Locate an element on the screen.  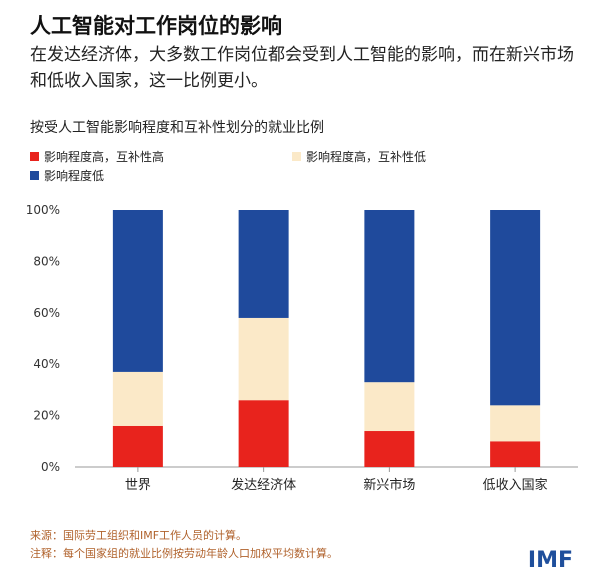
x-tick-label: 发达经济体 is located at coordinates (263, 485).